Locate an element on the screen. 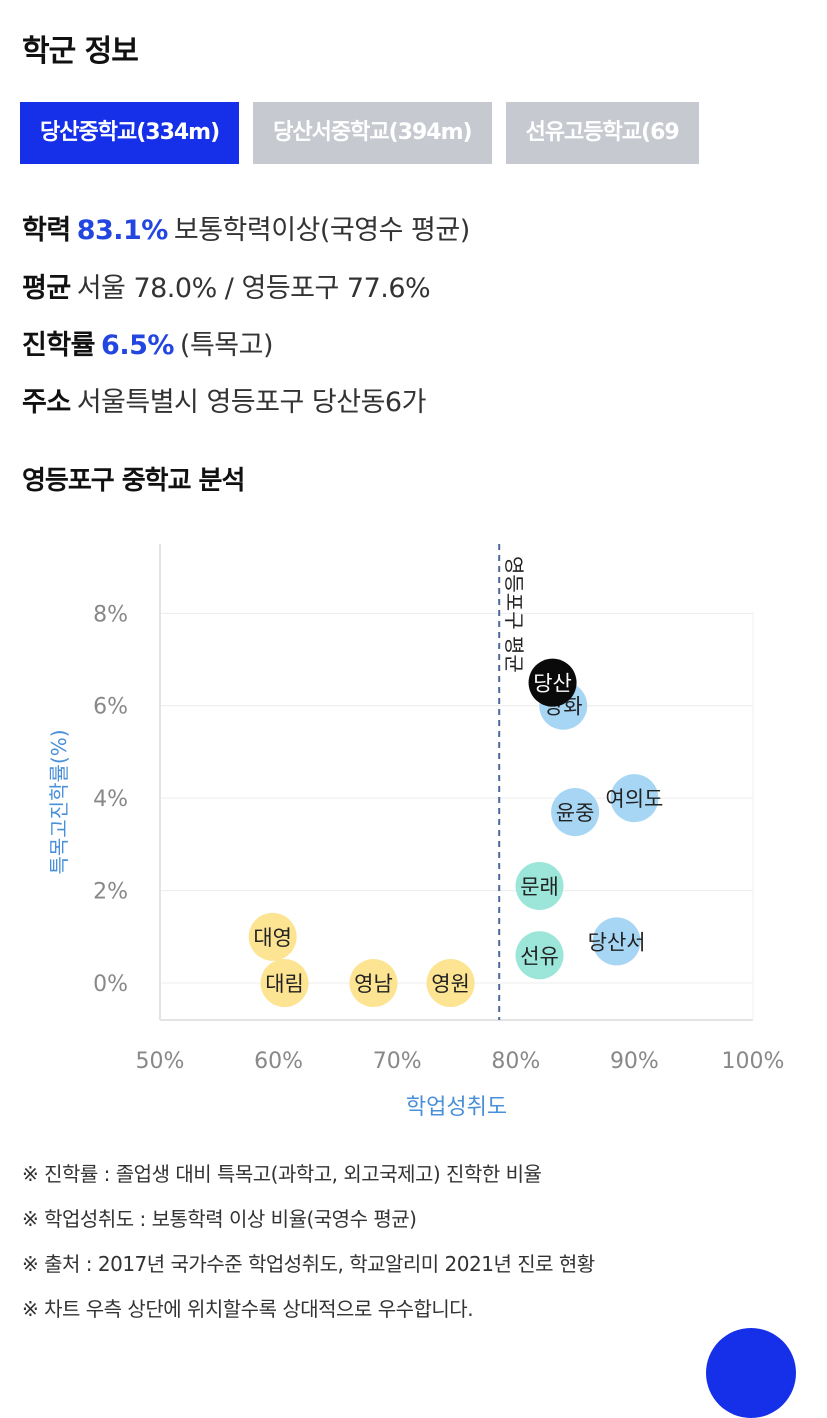  data-point-label: 당산서 is located at coordinates (617, 942).